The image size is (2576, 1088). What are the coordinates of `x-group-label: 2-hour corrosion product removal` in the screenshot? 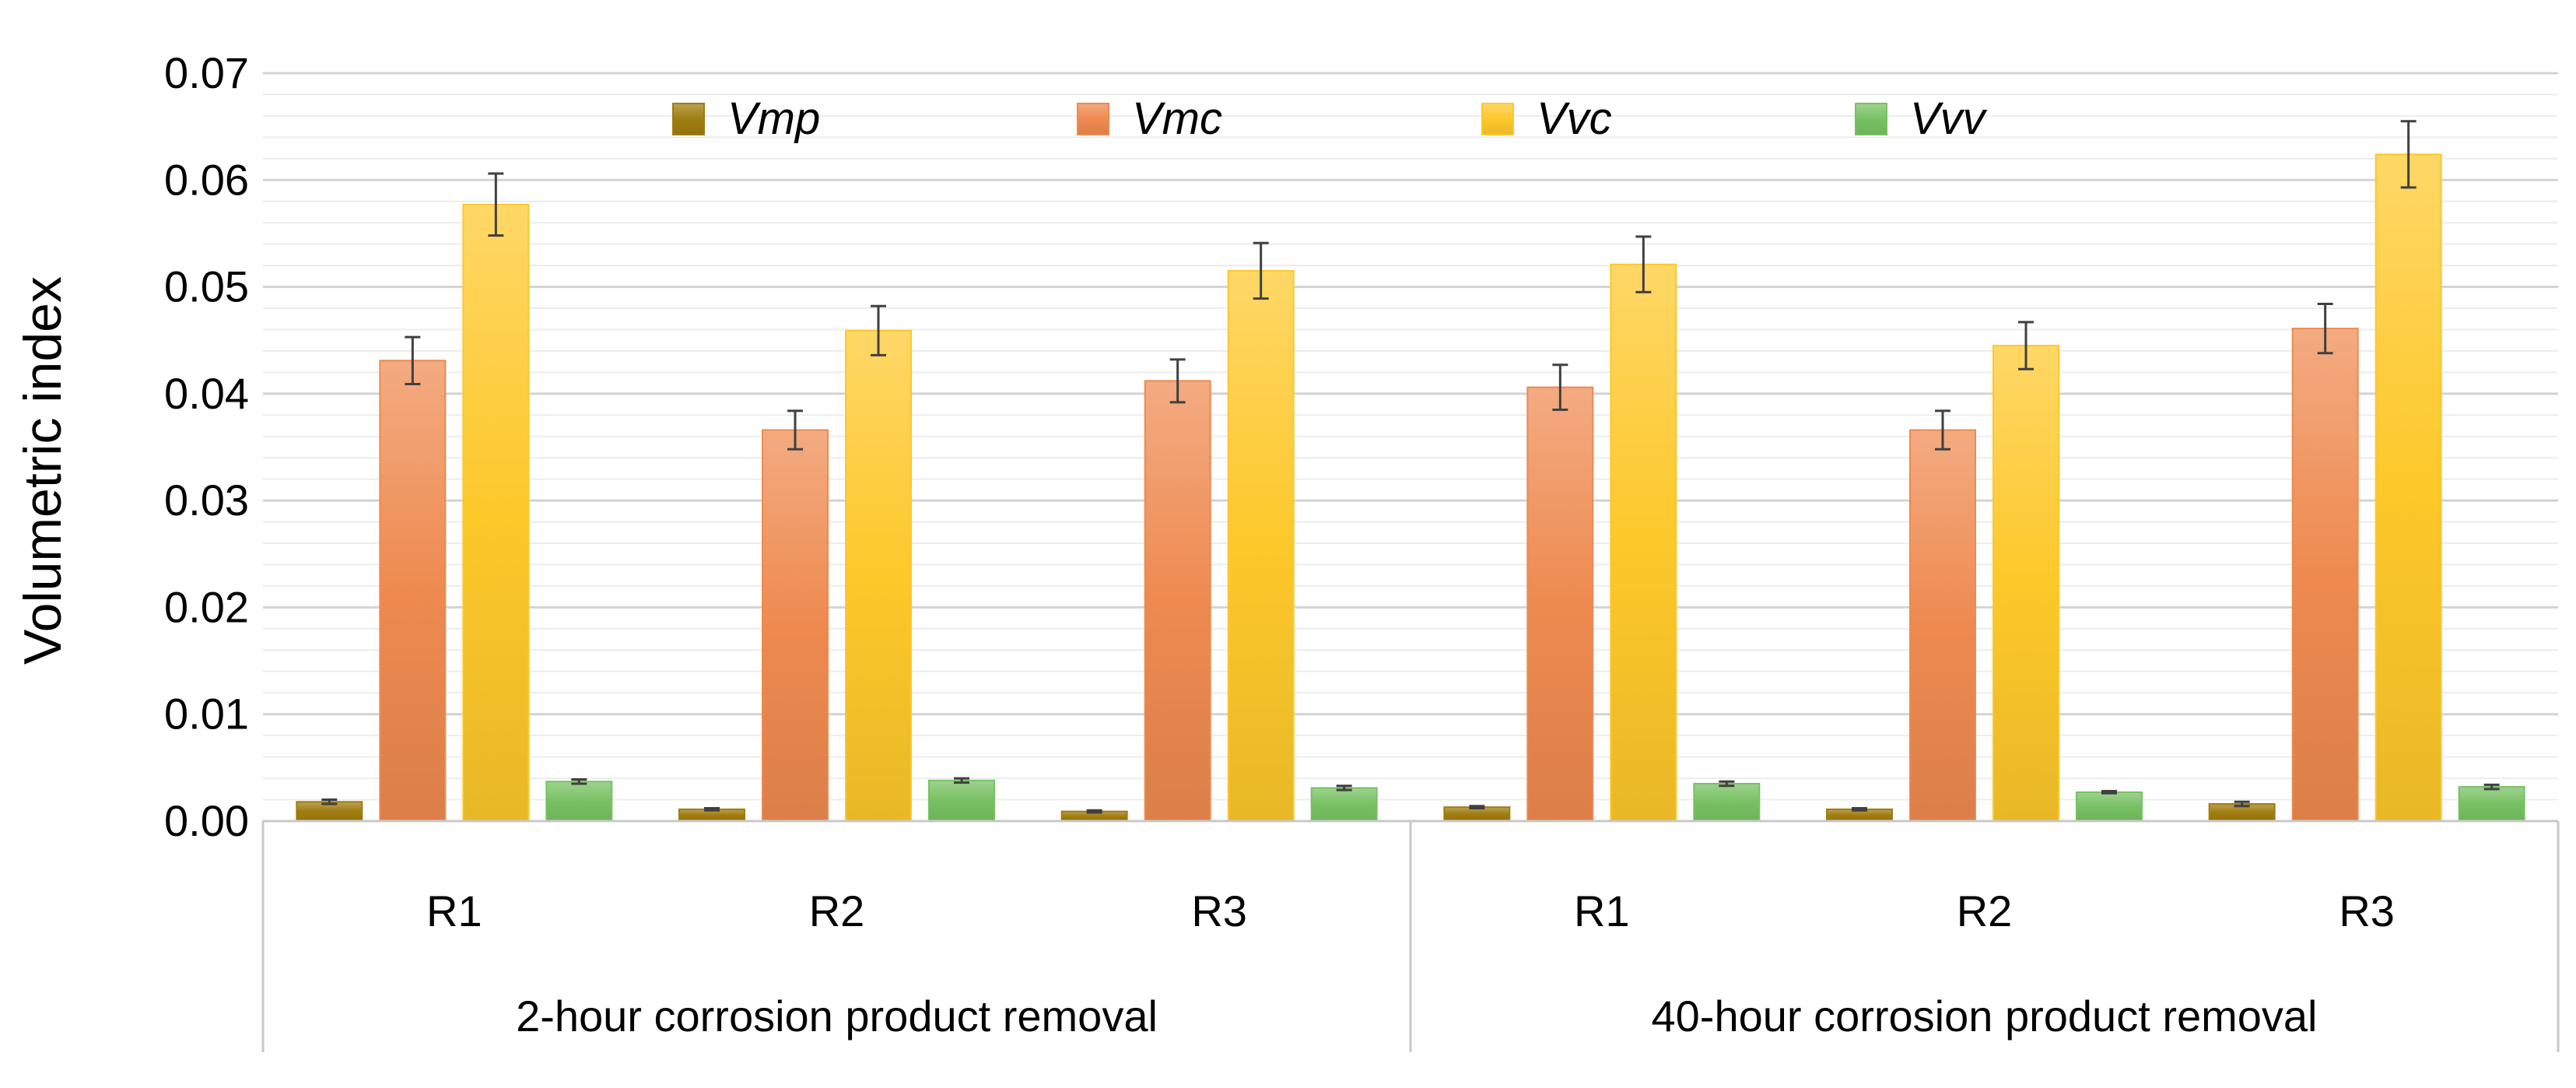 It's located at (837, 1016).